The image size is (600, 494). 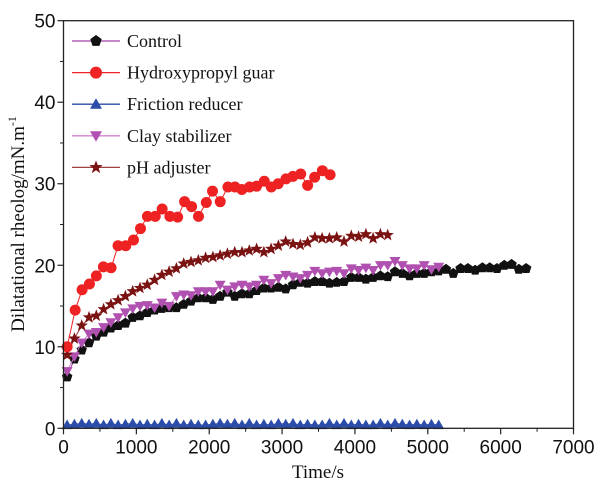 I want to click on legend-label: Clay stabilizer, so click(x=179, y=136).